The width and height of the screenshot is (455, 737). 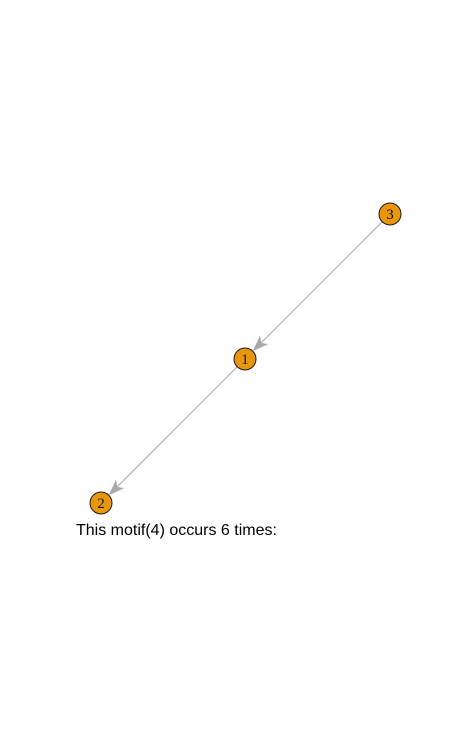 I want to click on node-3: 3, so click(x=390, y=214).